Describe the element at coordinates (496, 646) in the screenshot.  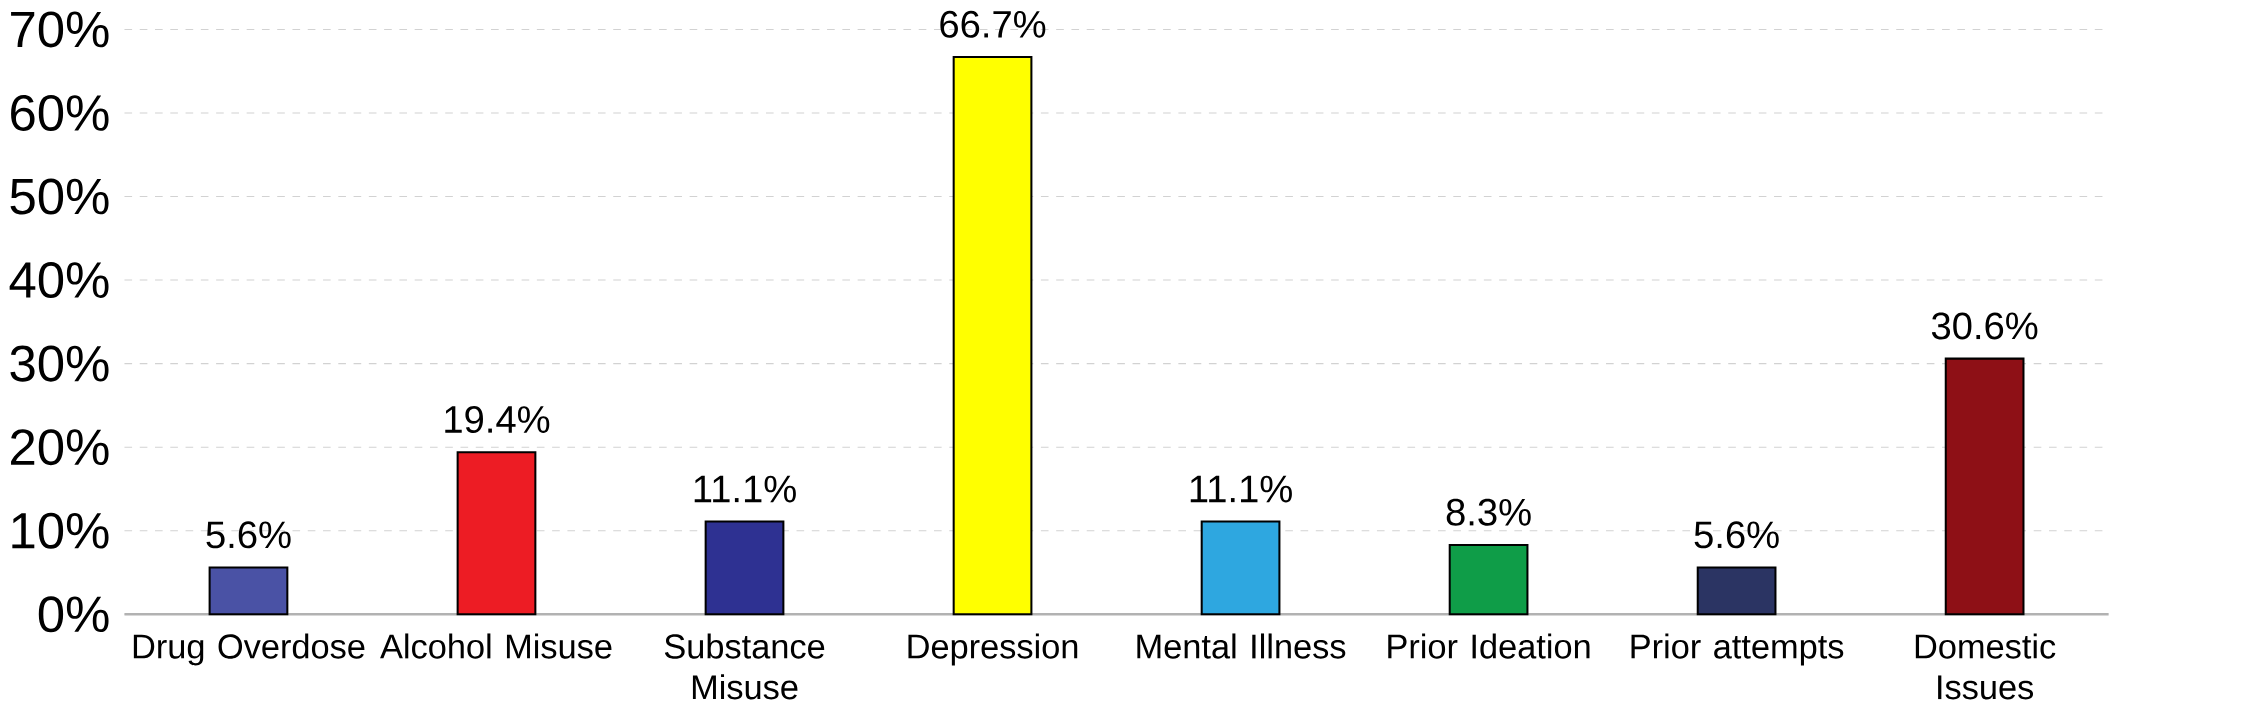
I see `x-tick-label: Alcohol Misuse` at that location.